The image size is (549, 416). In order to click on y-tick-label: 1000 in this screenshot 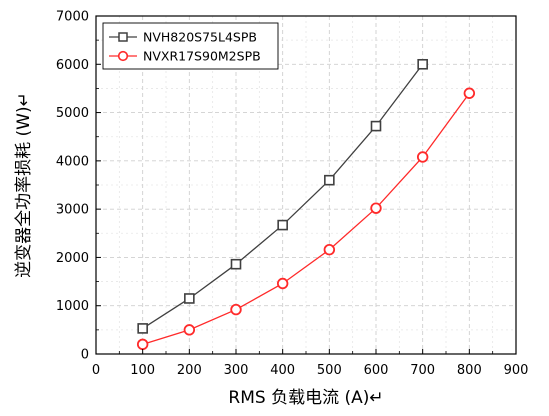, I will do `click(72, 306)`.